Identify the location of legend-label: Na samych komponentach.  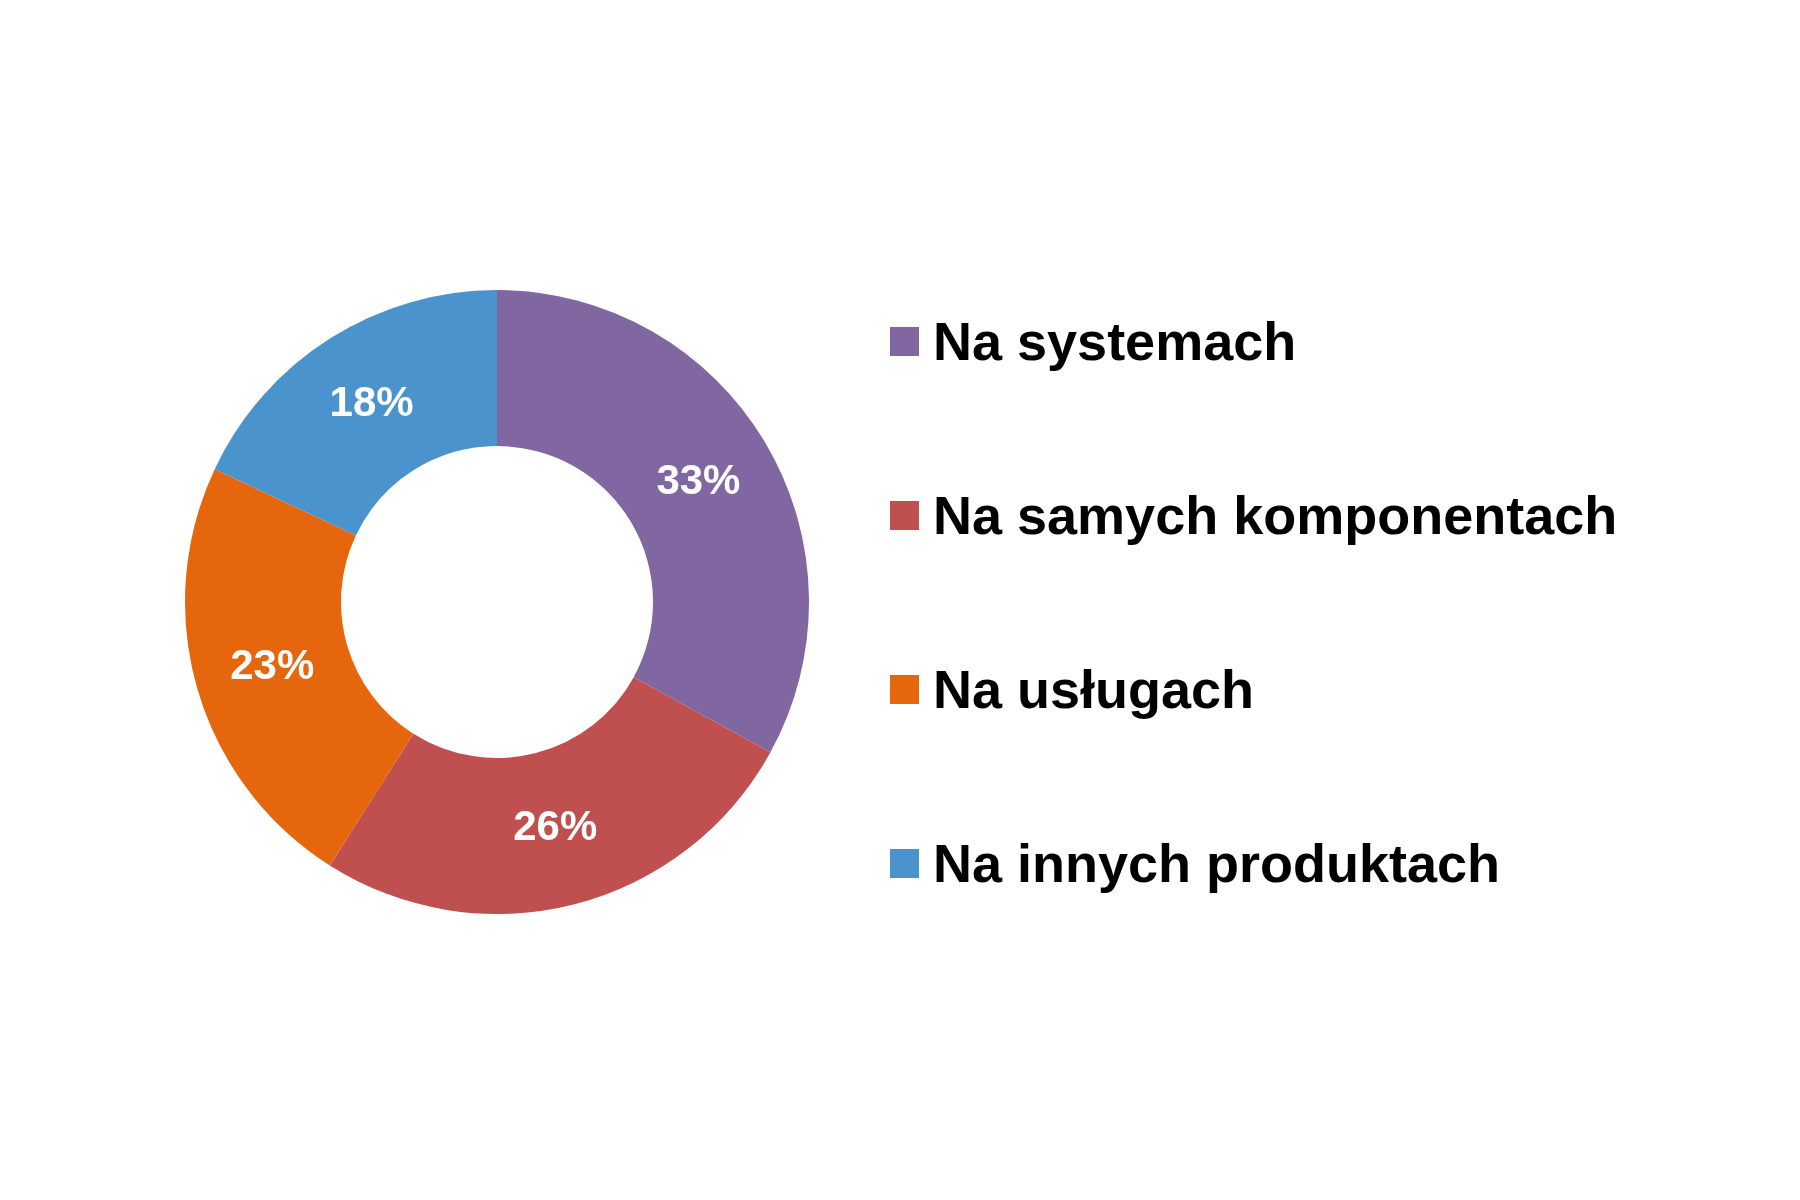
(1275, 515).